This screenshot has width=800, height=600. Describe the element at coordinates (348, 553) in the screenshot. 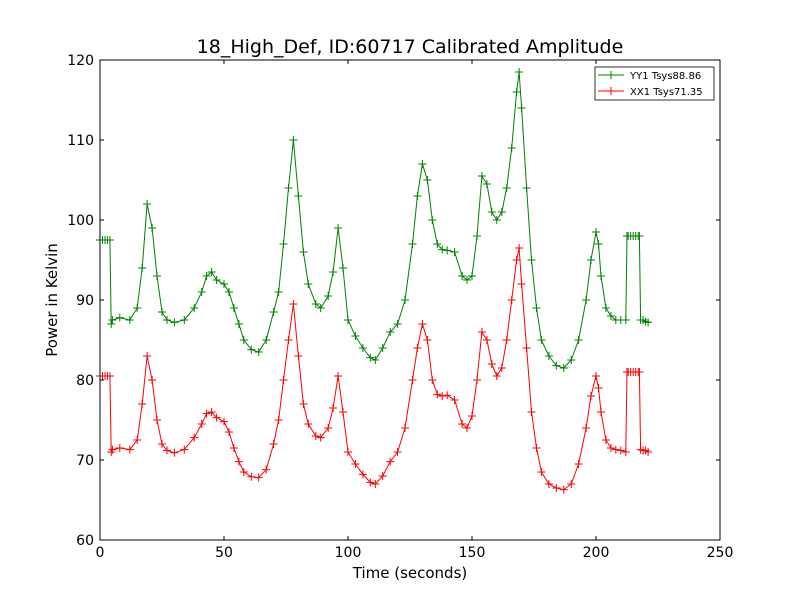

I see `x-tick-label: 100` at that location.